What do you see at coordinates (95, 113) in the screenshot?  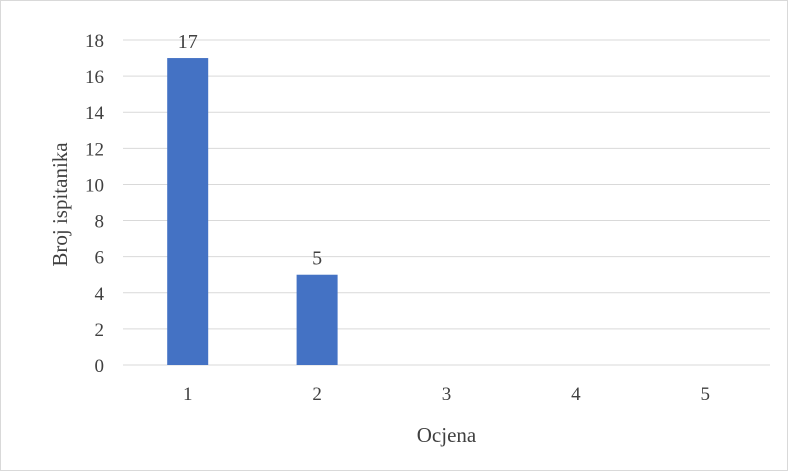 I see `y-tick-label: 14` at bounding box center [95, 113].